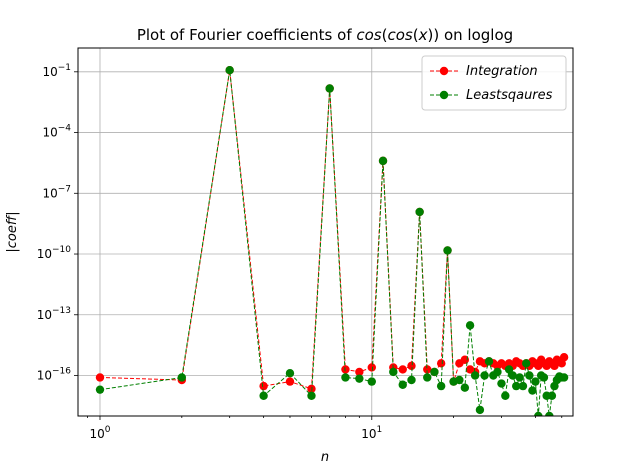 The image size is (629, 462). What do you see at coordinates (325, 428) in the screenshot?
I see `x-axis: 10⁰ 10¹` at bounding box center [325, 428].